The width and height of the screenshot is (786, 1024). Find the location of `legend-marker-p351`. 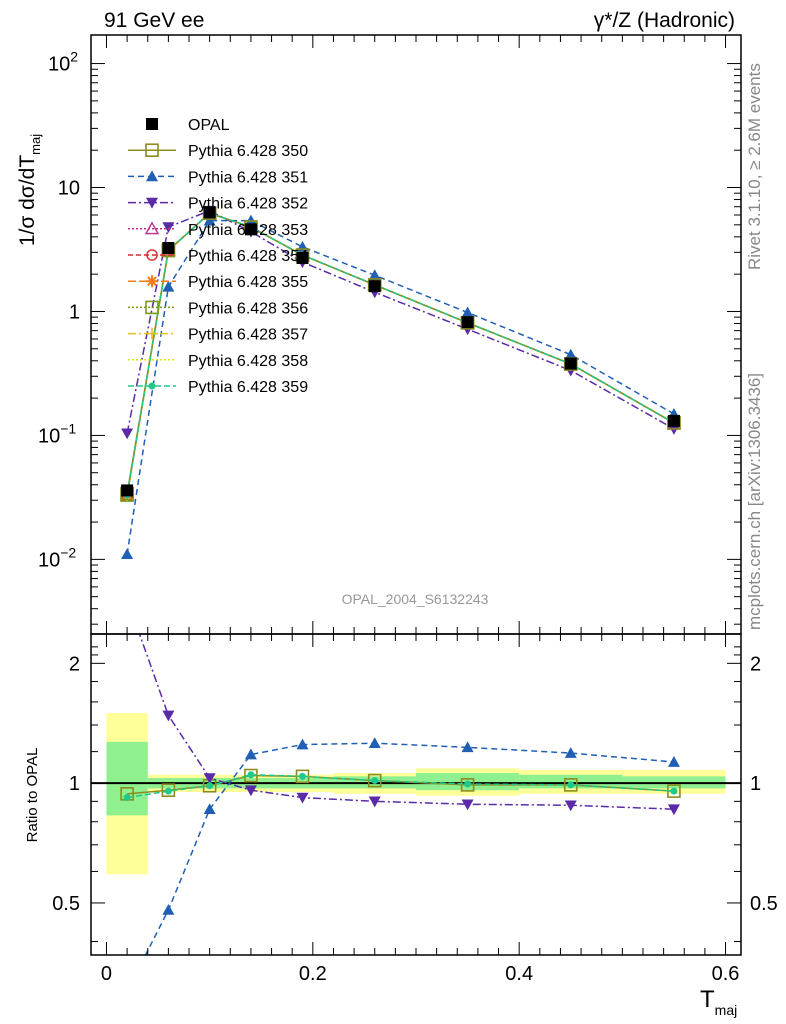

legend-marker-p351 is located at coordinates (152, 176).